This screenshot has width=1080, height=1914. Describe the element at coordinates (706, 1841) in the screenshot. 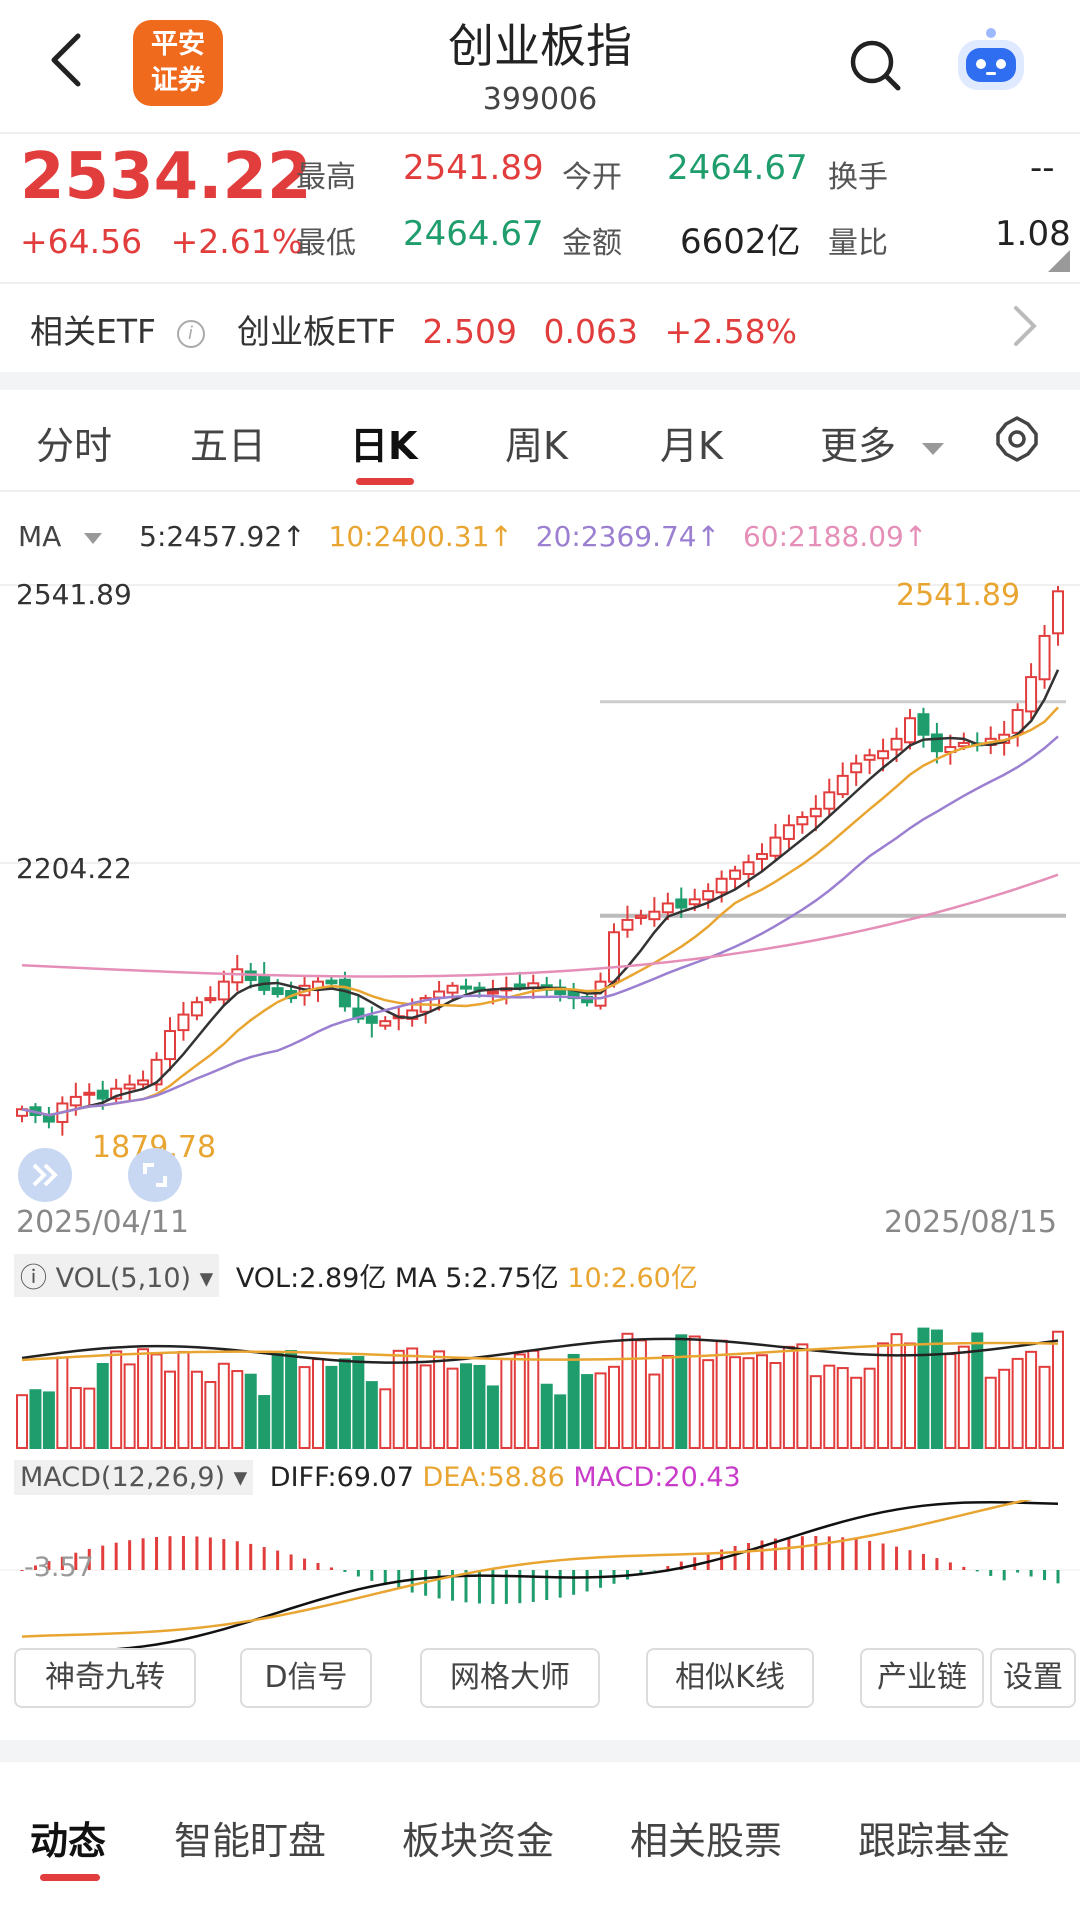

I see `tab-related-stocks: 相关股票` at that location.